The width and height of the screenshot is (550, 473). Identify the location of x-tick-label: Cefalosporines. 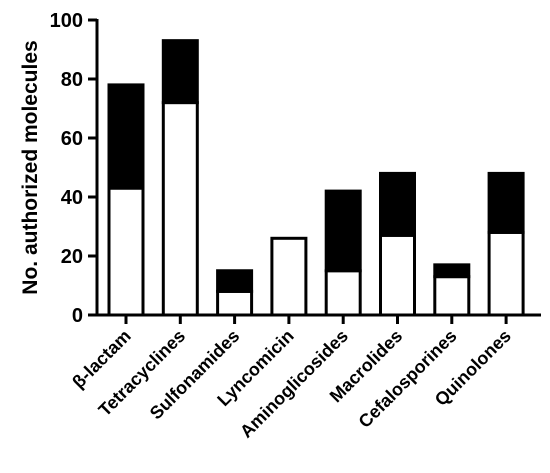
(408, 379).